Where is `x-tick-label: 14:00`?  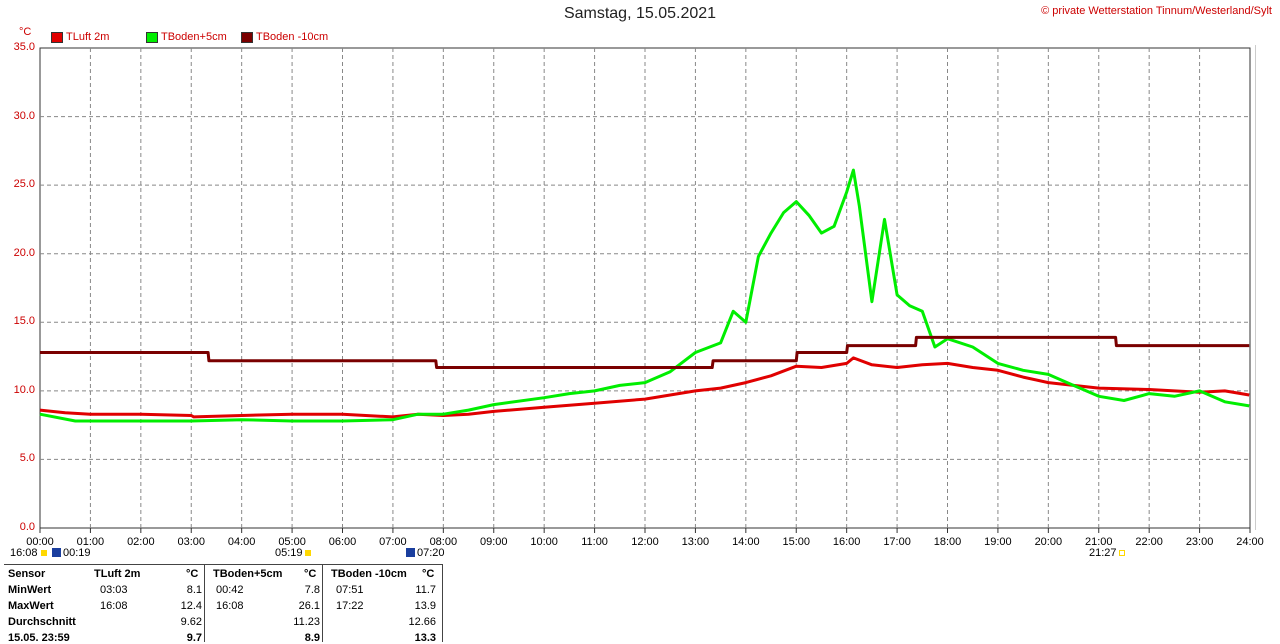
x-tick-label: 14:00 is located at coordinates (746, 542).